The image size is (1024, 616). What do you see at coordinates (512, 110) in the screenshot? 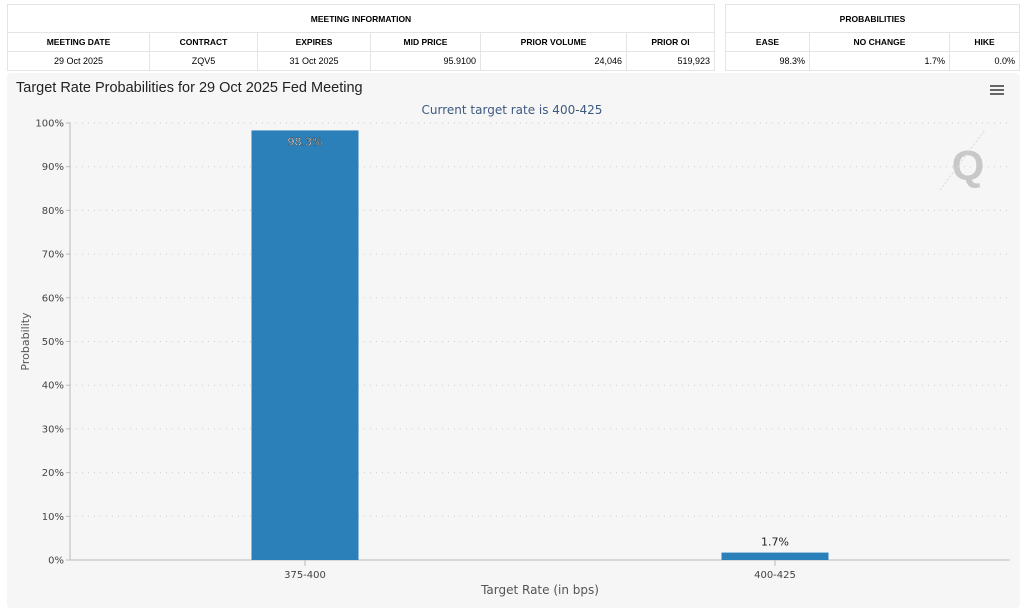
I see `chart-subtitle: Current target rate is 400-425` at bounding box center [512, 110].